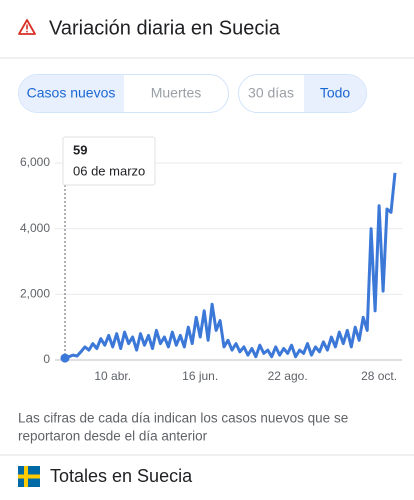 The width and height of the screenshot is (414, 500). I want to click on x-tick-label: 16 jun., so click(200, 376).